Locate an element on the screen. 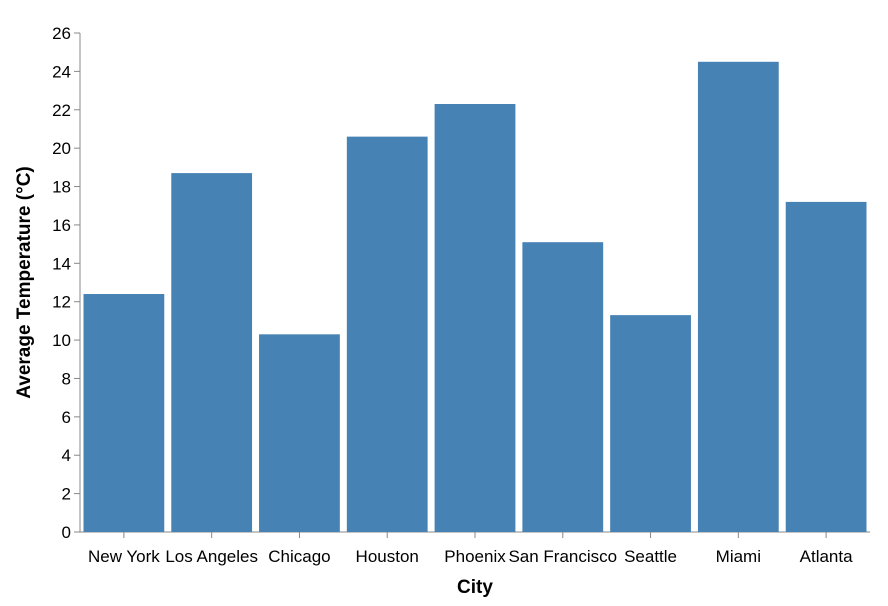  x-tick-label: Phoenix is located at coordinates (475, 556).